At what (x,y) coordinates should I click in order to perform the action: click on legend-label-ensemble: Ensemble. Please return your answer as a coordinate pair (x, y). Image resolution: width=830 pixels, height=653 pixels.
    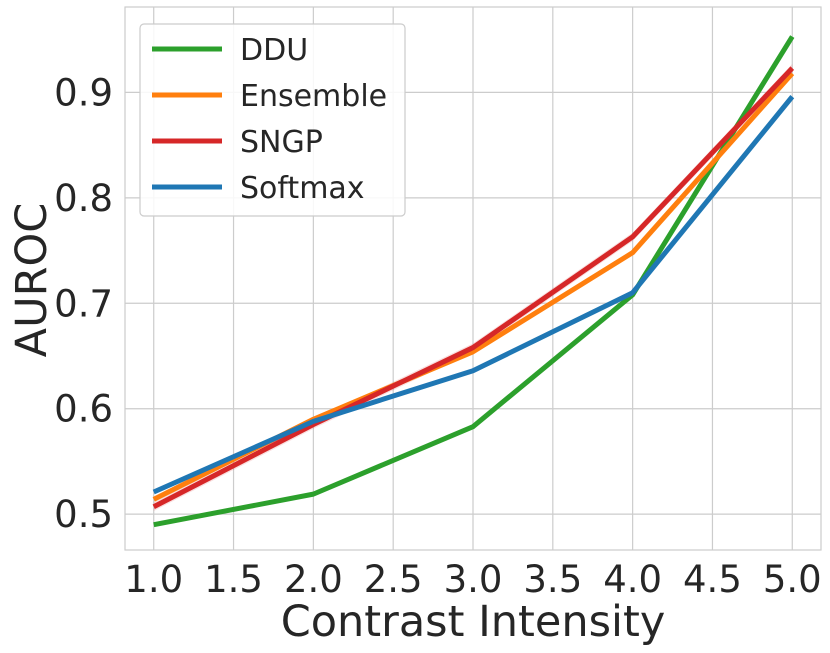
    Looking at the image, I should click on (313, 96).